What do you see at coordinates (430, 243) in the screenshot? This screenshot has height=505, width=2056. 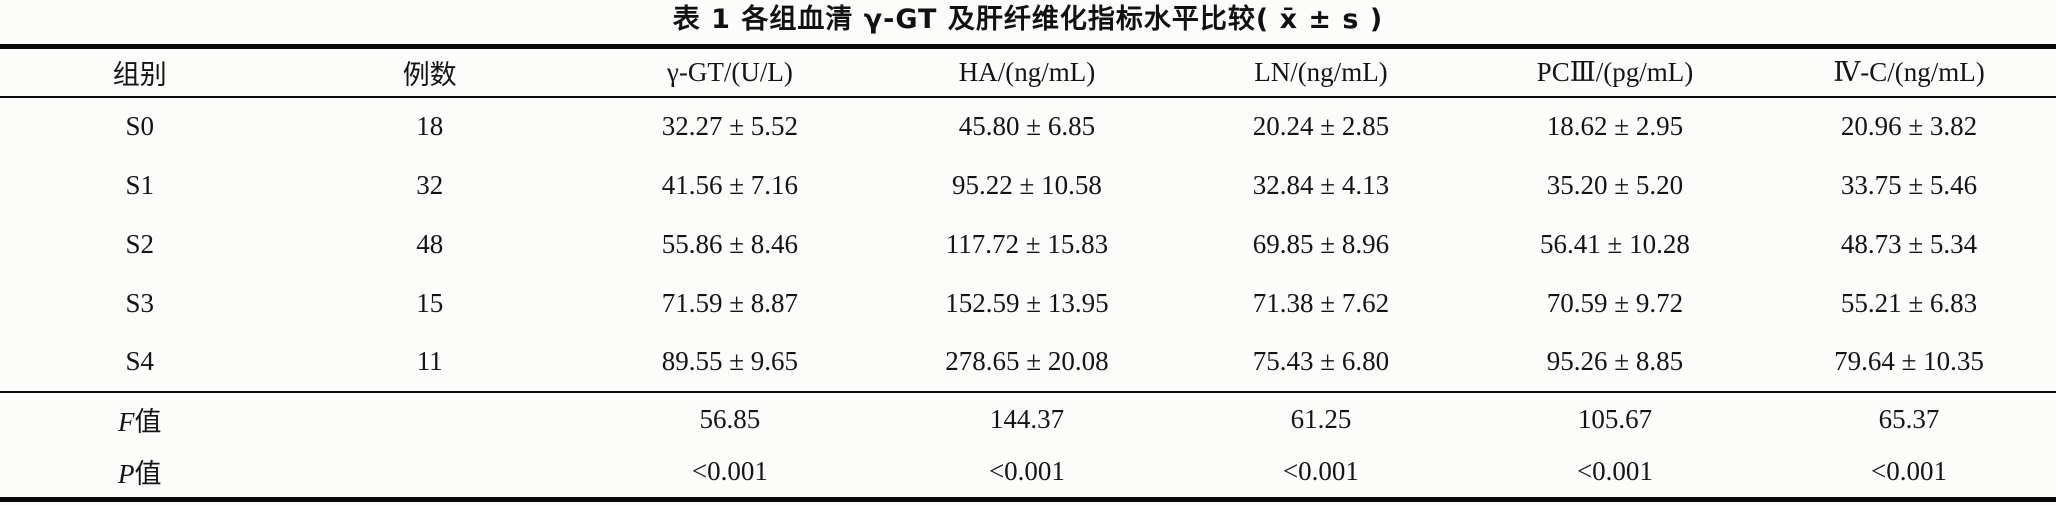 I see `cases-cell: 48` at bounding box center [430, 243].